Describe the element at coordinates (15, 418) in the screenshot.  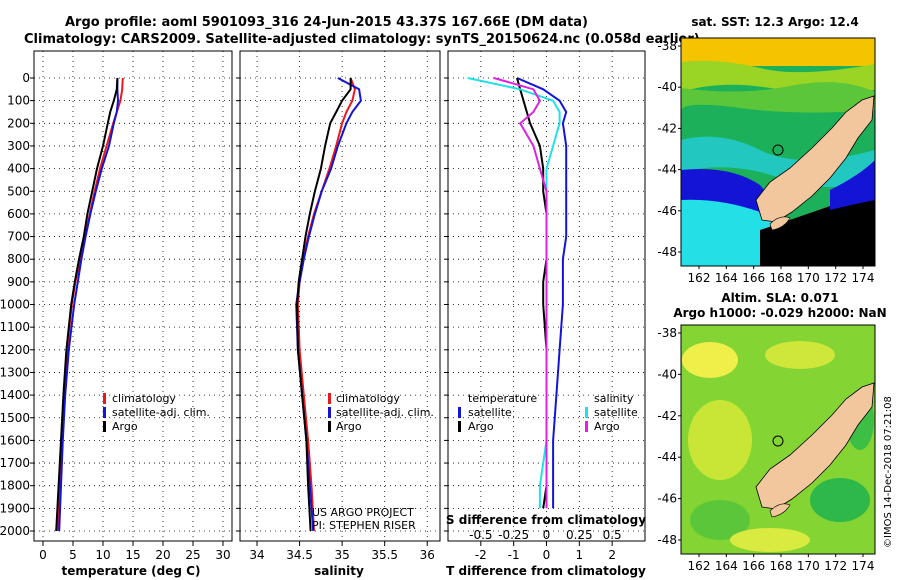
I see `depth-tick-label: 1500` at that location.